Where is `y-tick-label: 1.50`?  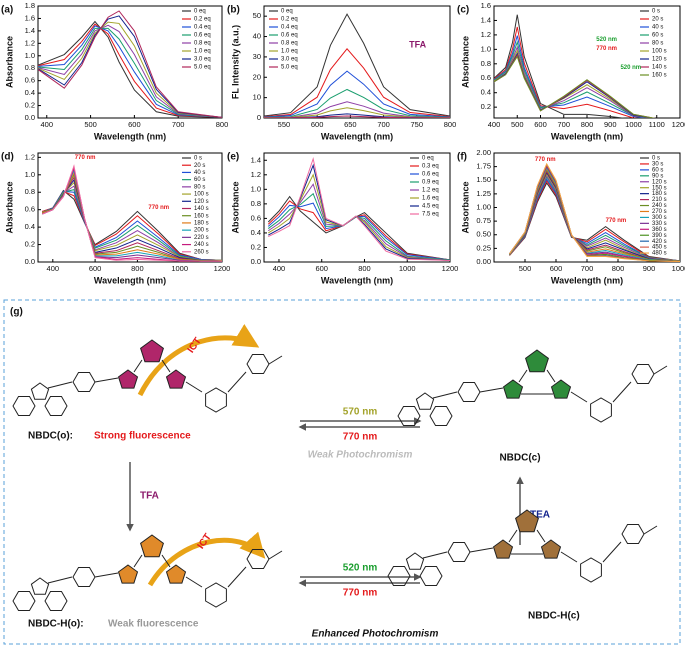
y-tick-label: 1.50 is located at coordinates (483, 179).